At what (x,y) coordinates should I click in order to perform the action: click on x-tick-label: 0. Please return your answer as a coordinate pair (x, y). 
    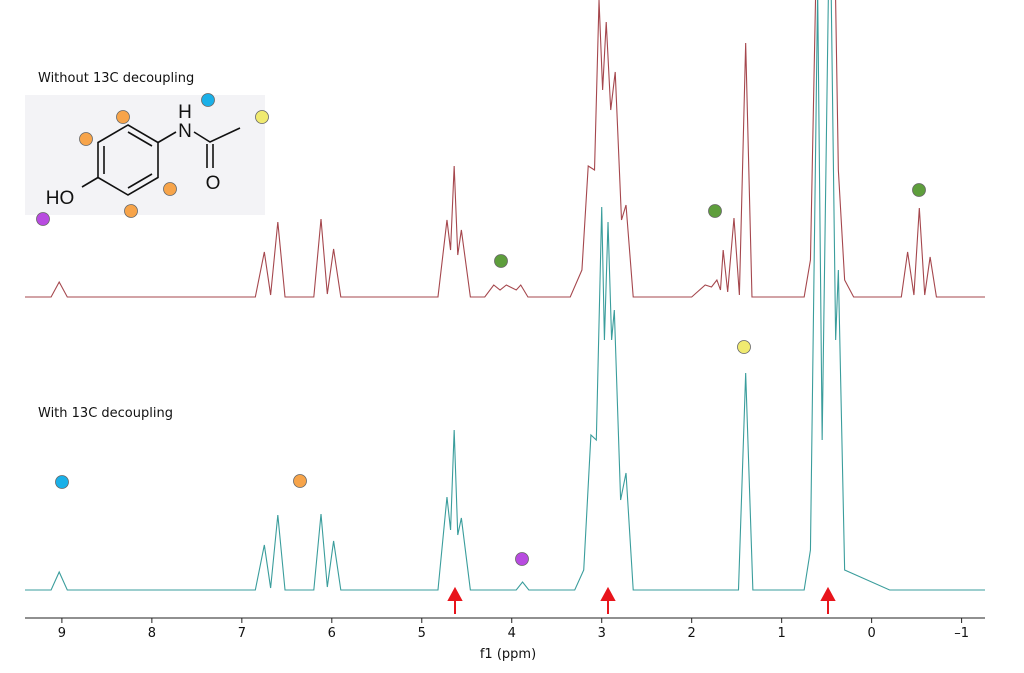
    Looking at the image, I should click on (871, 633).